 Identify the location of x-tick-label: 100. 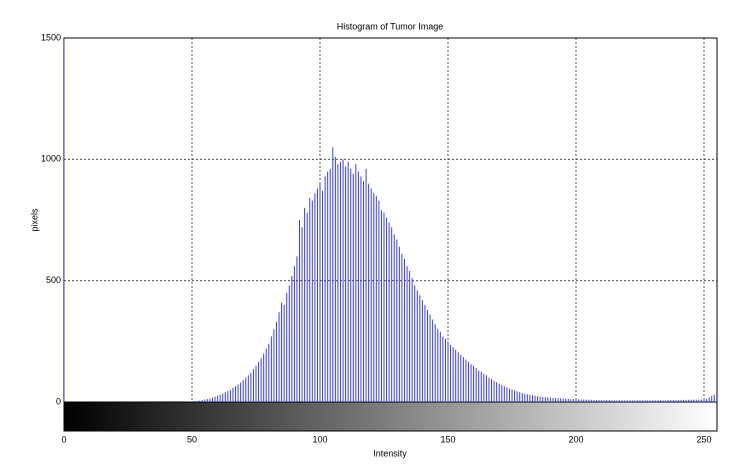
(319, 439).